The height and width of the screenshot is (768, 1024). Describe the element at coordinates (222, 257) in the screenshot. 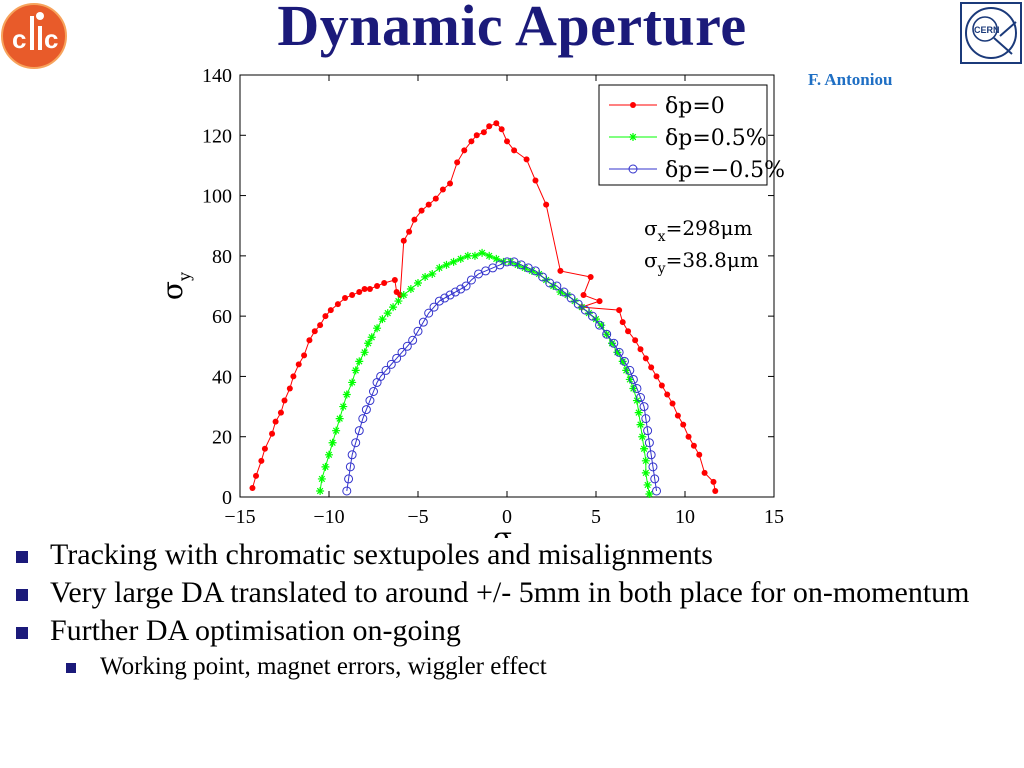

I see `y-tick-label: 80` at that location.